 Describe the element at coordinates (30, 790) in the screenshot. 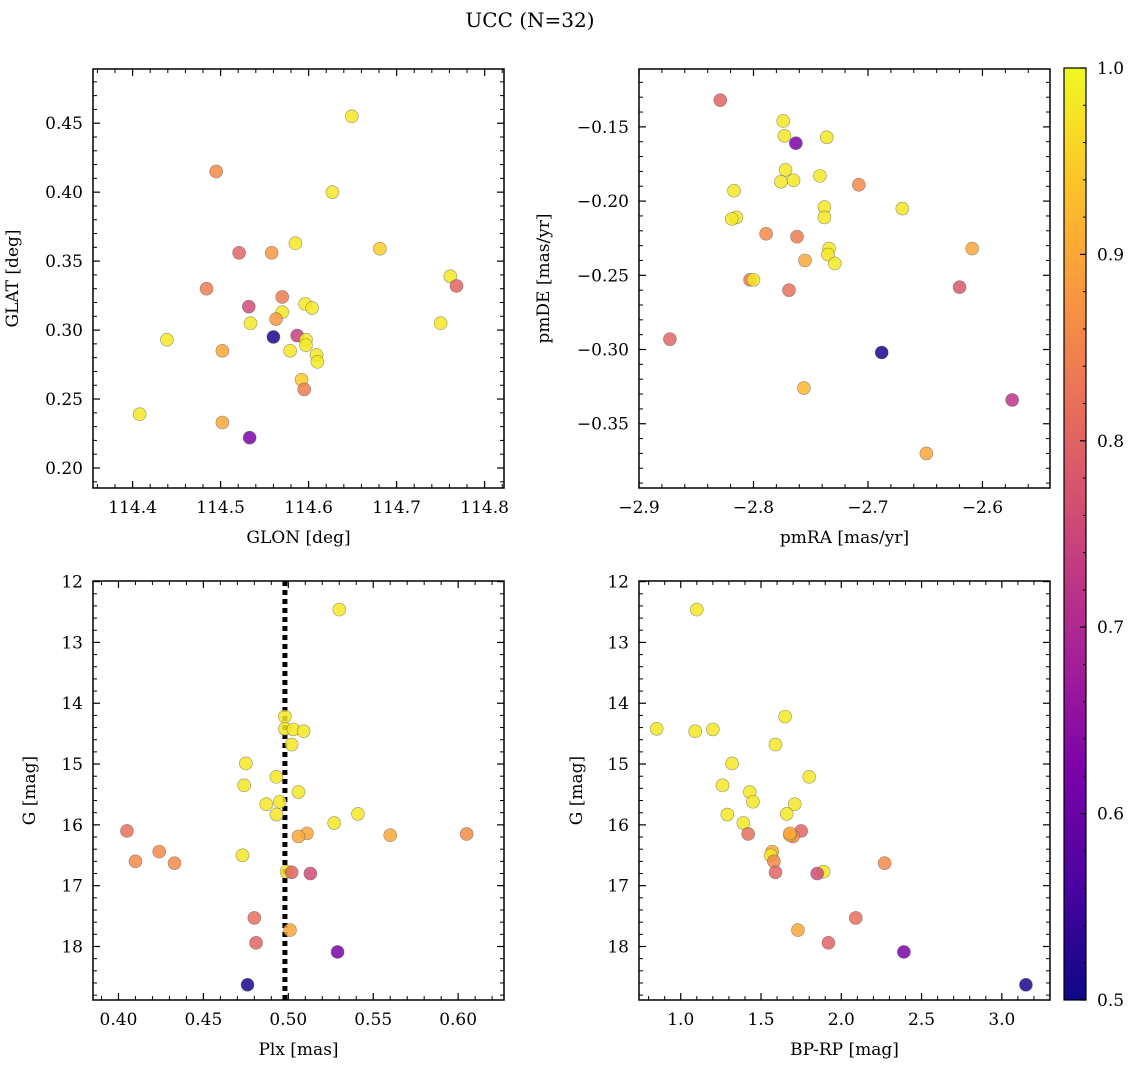

I see `y-axis-label: G [mag]` at that location.